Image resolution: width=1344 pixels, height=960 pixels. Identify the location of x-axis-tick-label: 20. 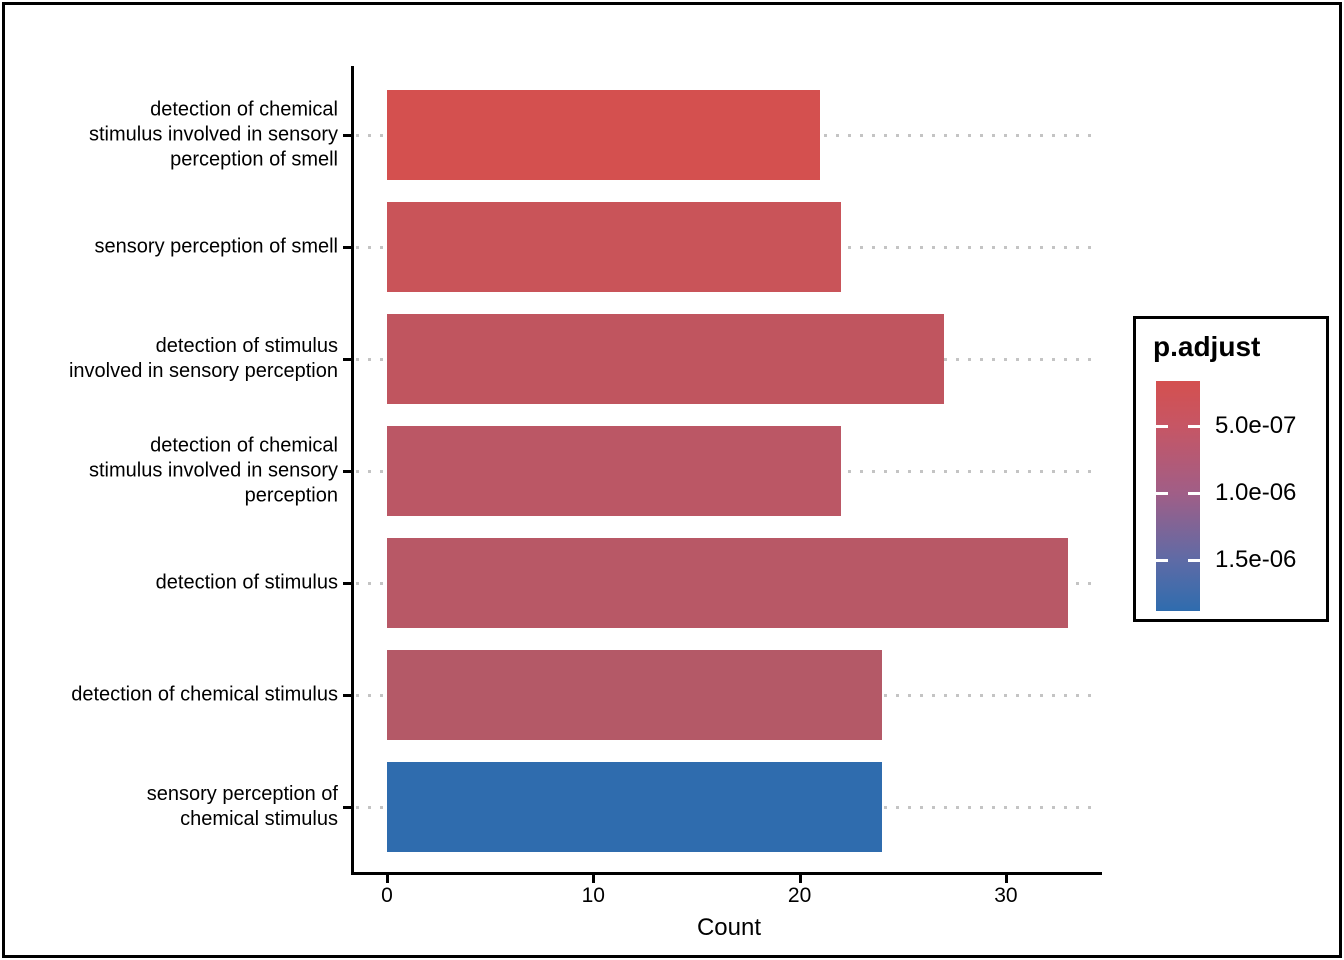
(799, 895).